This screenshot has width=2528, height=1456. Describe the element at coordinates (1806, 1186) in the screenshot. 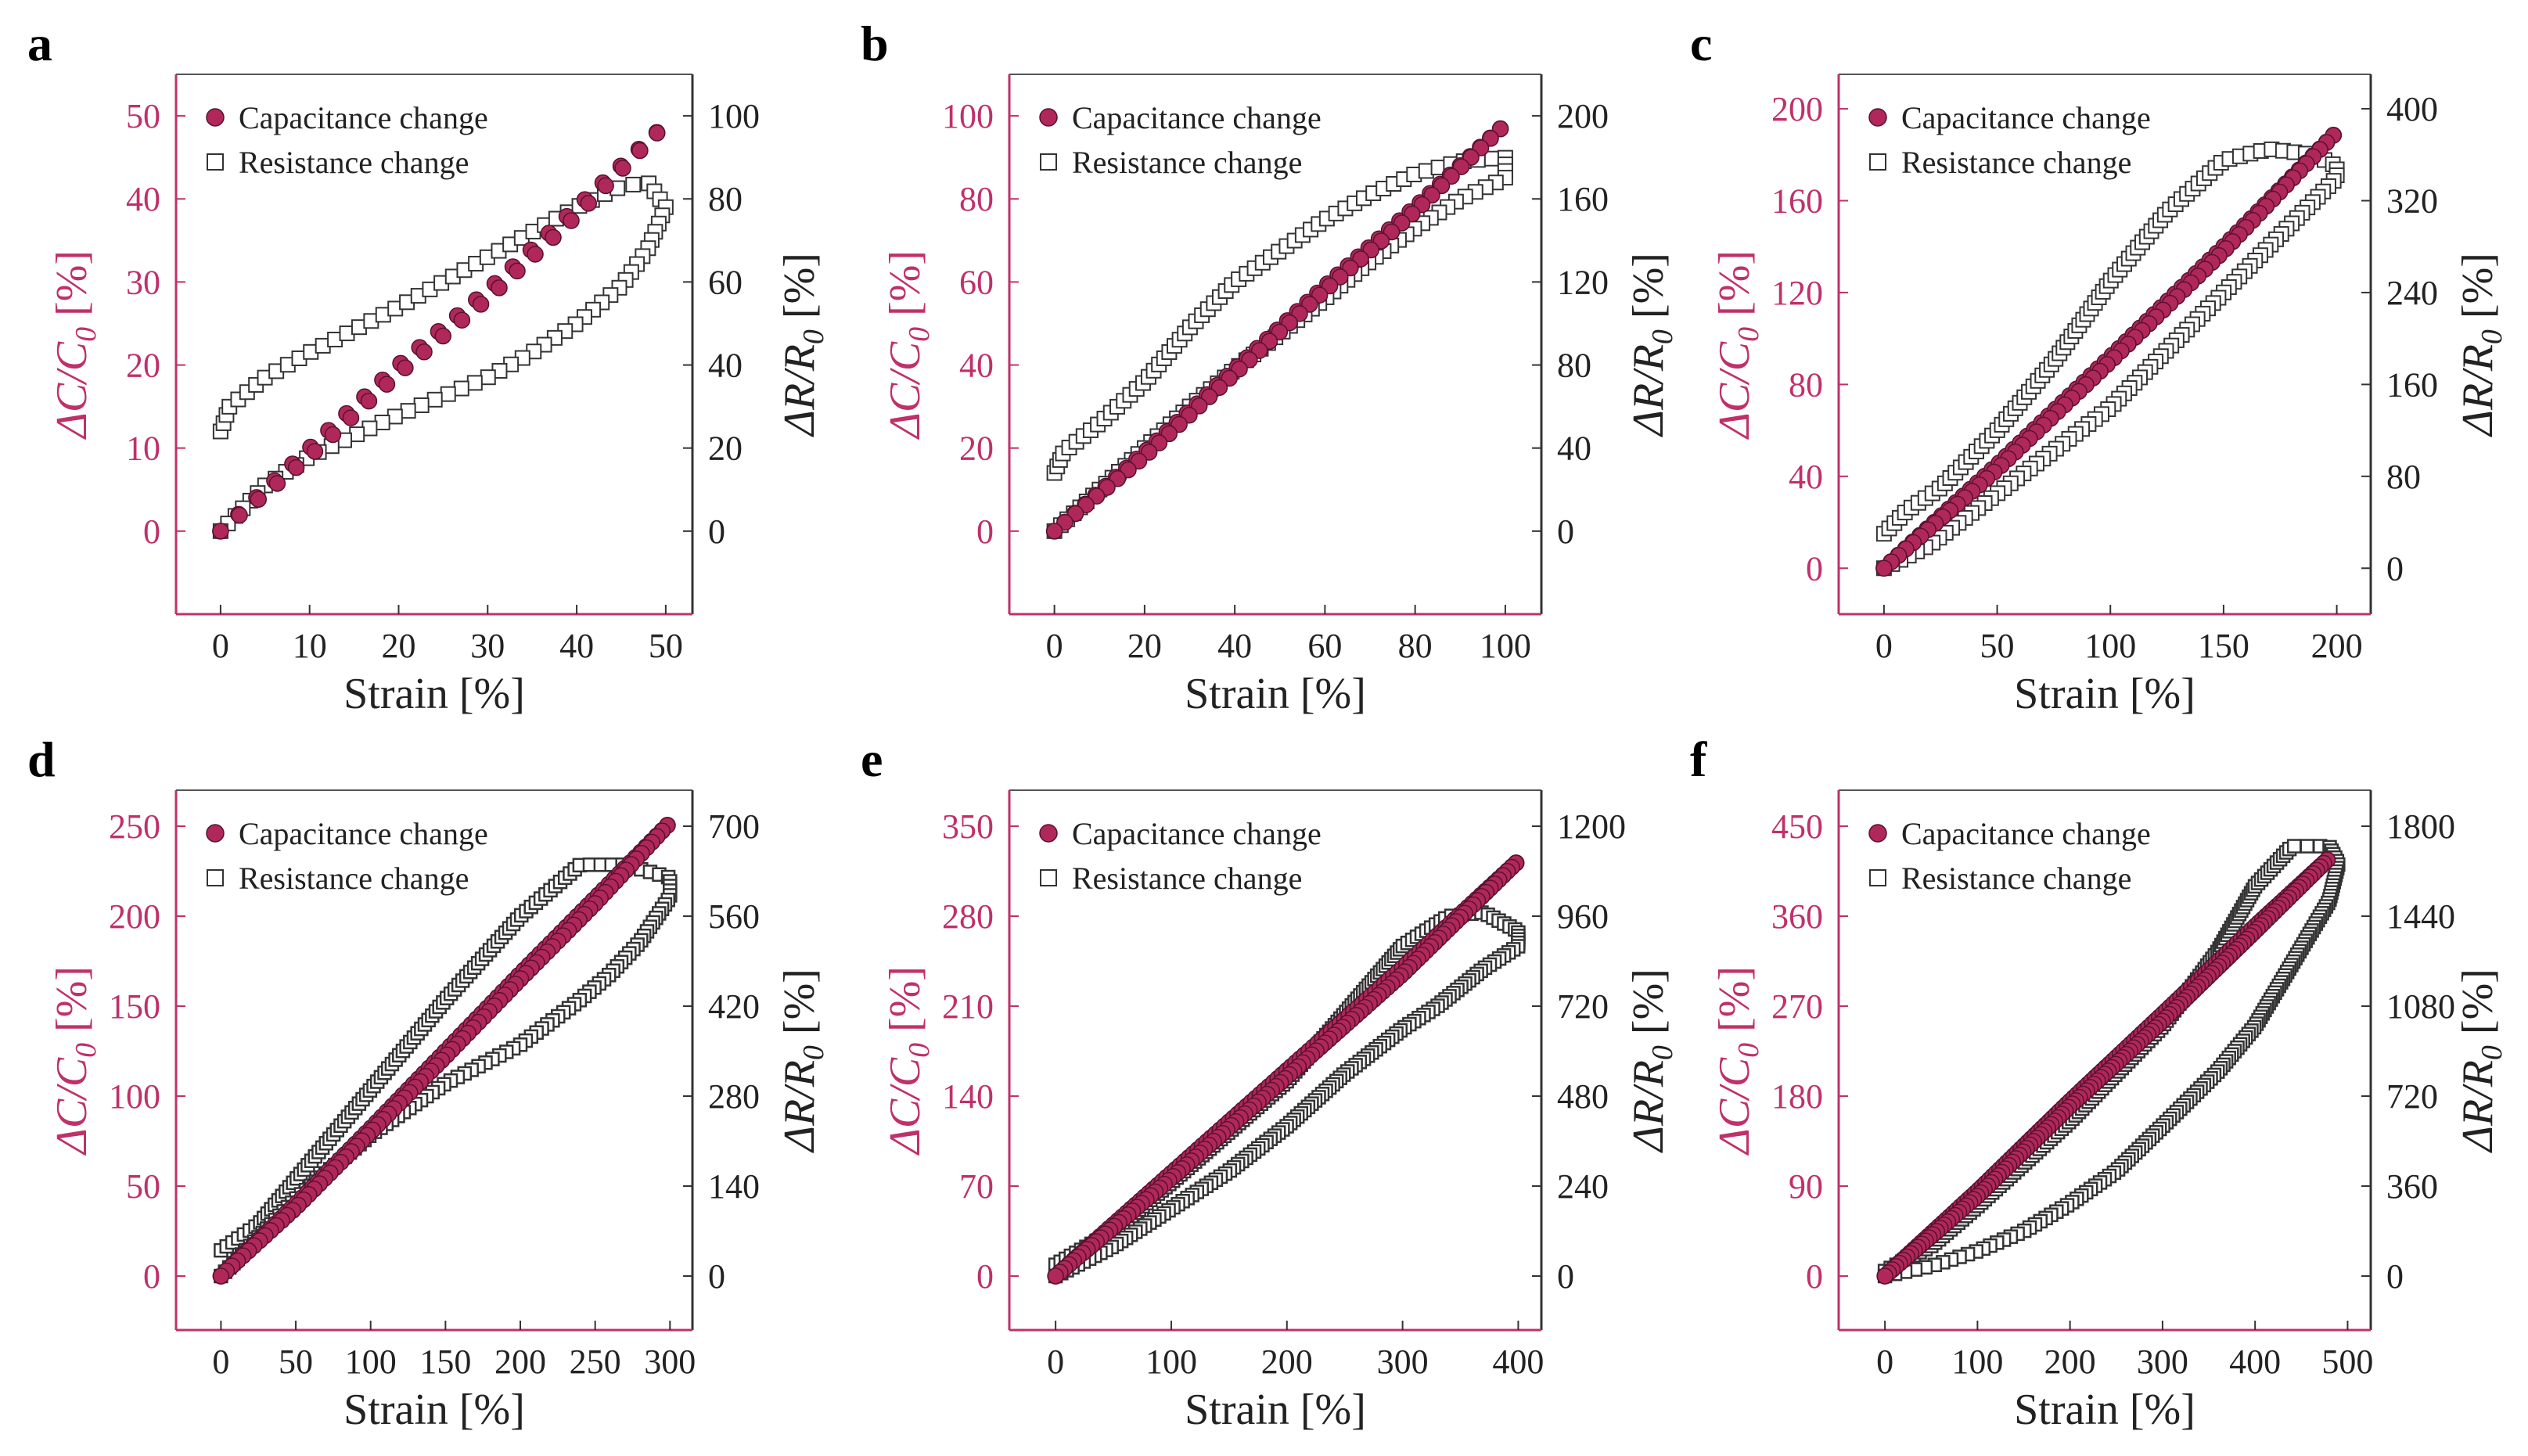

I see `y-left-tick-label: 90` at that location.